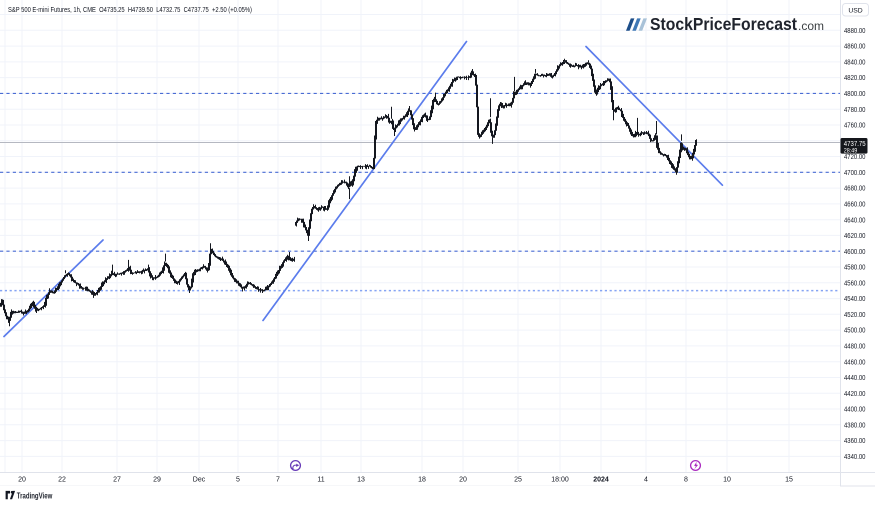 This screenshot has height=509, width=875. Describe the element at coordinates (855, 394) in the screenshot. I see `svg-text: 4420.00` at that location.